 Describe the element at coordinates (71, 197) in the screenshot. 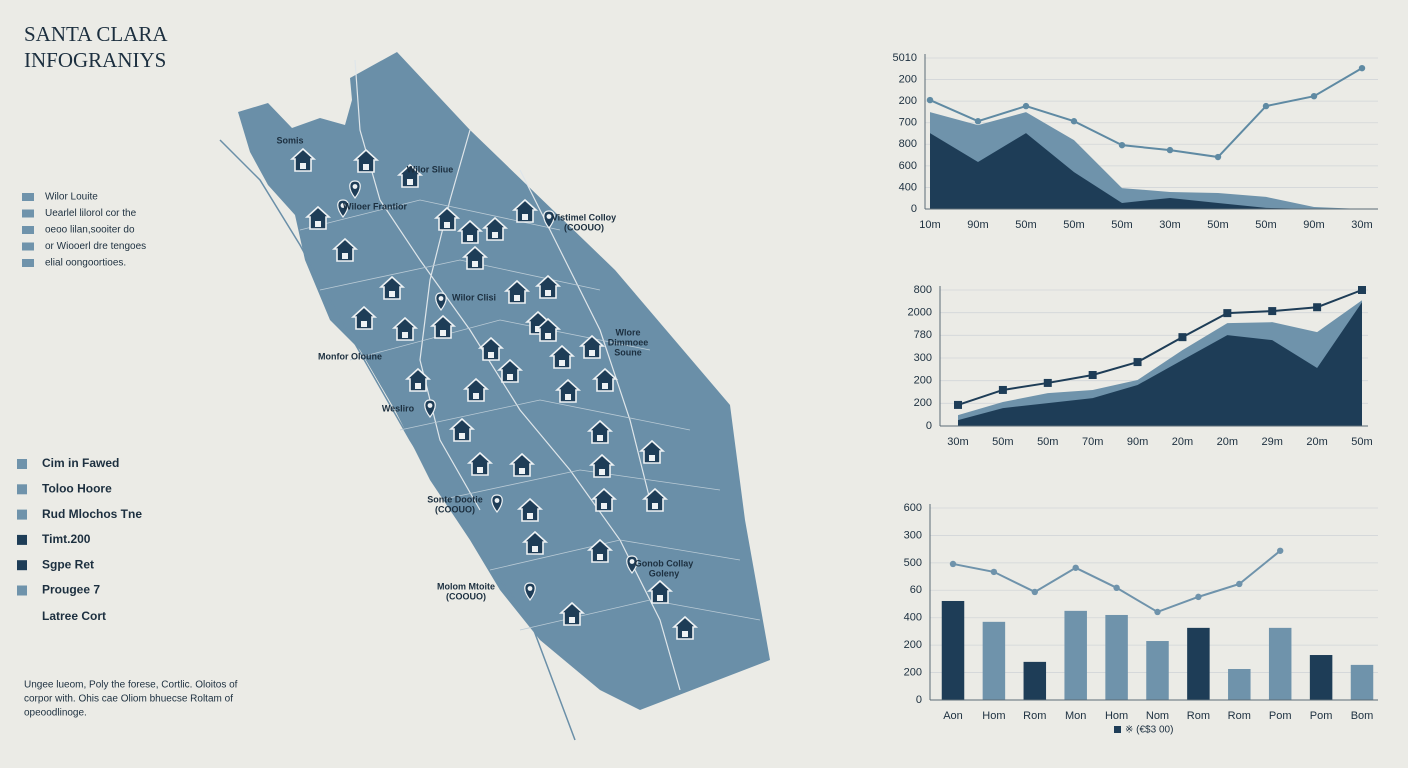

I see `legend-text: Wilor Louite` at that location.